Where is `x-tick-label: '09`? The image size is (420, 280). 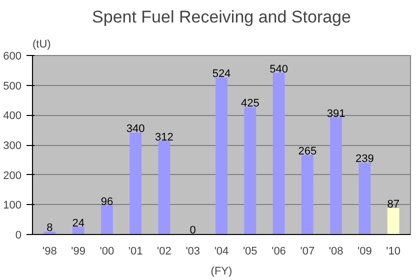
x-tick-label: '09 is located at coordinates (365, 252).